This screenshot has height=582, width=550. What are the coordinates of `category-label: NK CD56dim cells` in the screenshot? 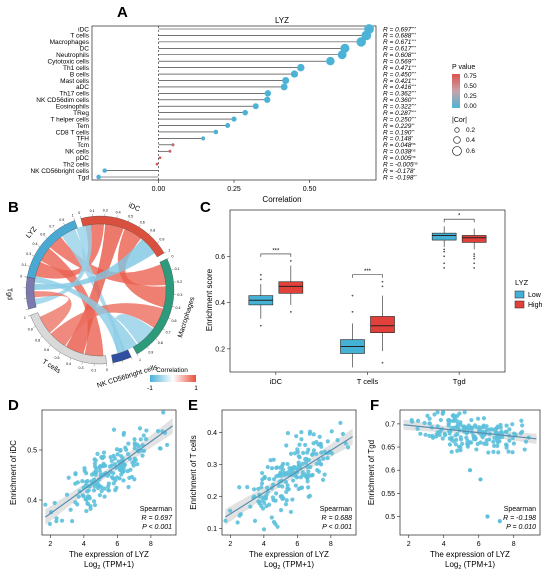 It's located at (62, 100).